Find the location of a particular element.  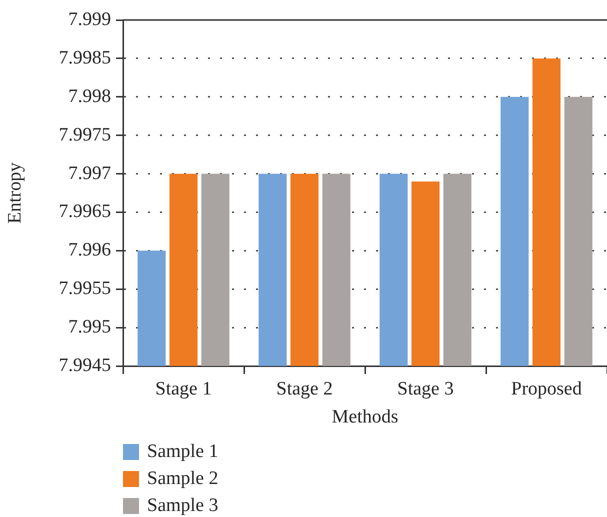

x-axis-title: Methods is located at coordinates (365, 417).